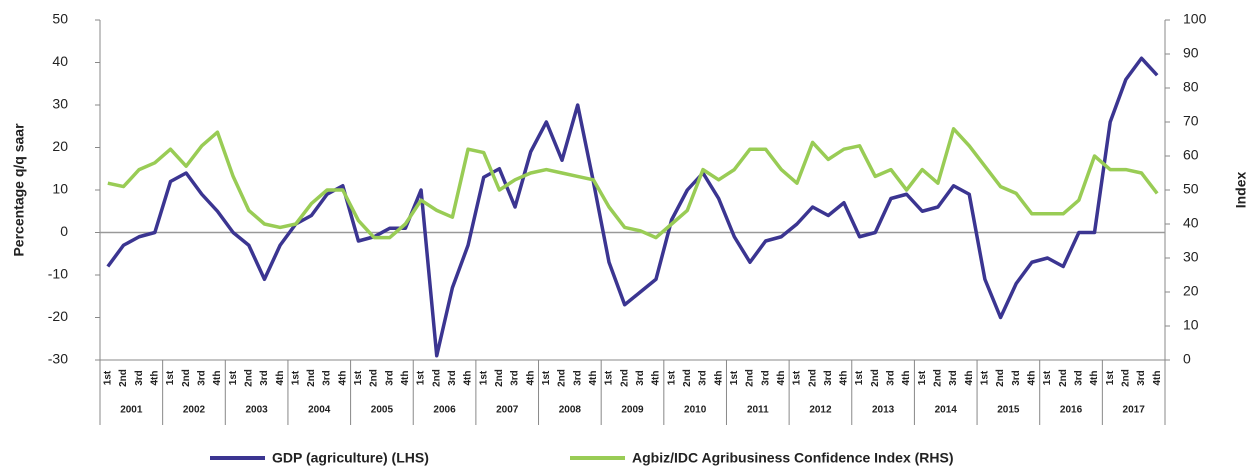 The width and height of the screenshot is (1258, 475). What do you see at coordinates (632, 410) in the screenshot?
I see `group-label: 2009` at bounding box center [632, 410].